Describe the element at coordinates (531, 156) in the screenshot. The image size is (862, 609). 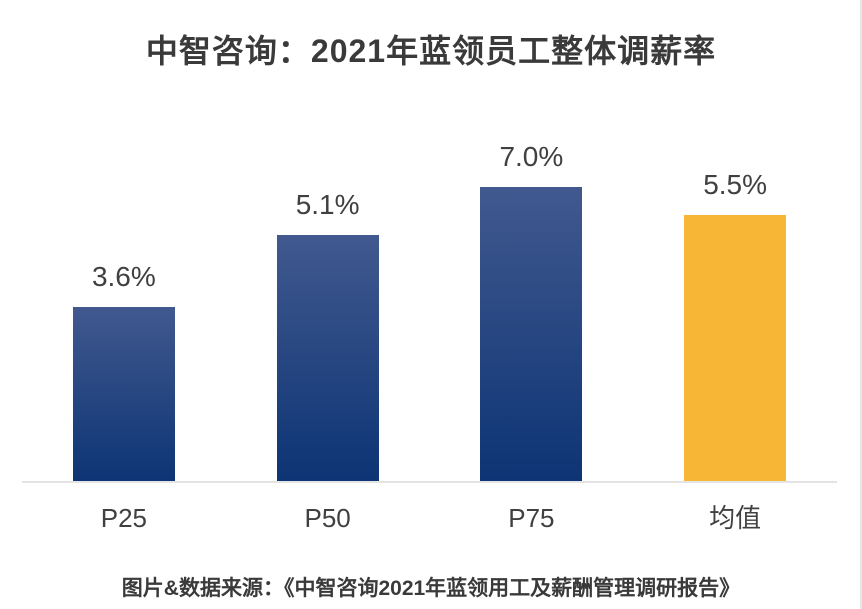
I see `bar-value-label: 7.0%` at that location.